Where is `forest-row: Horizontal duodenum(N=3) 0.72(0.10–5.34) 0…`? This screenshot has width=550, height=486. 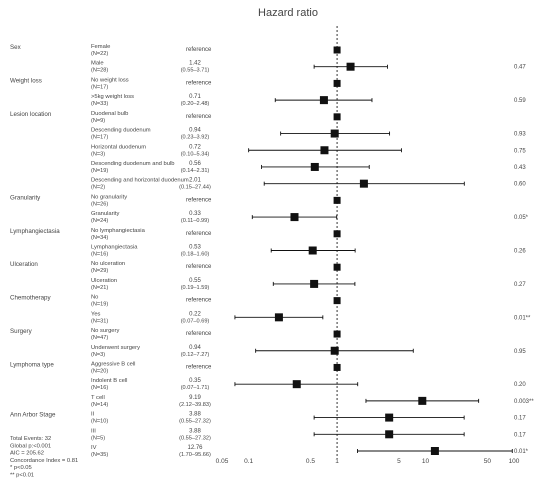
forest-row: Horizontal duodenum(N=3) 0.72(0.10–5.34) 0… is located at coordinates (308, 150).